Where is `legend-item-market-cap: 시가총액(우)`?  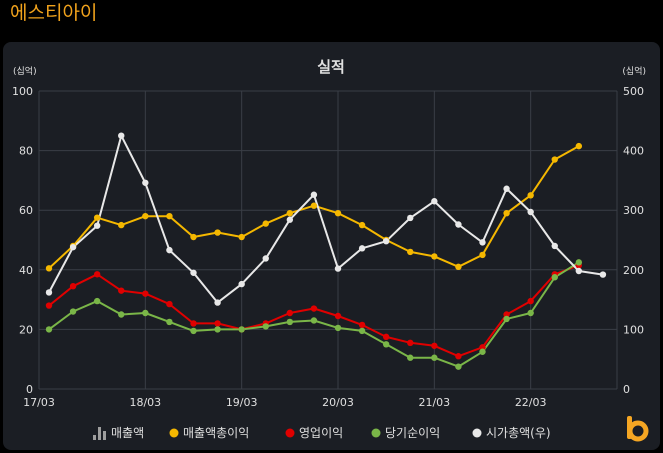
legend-item-market-cap: 시가총액(우) is located at coordinates (511, 433).